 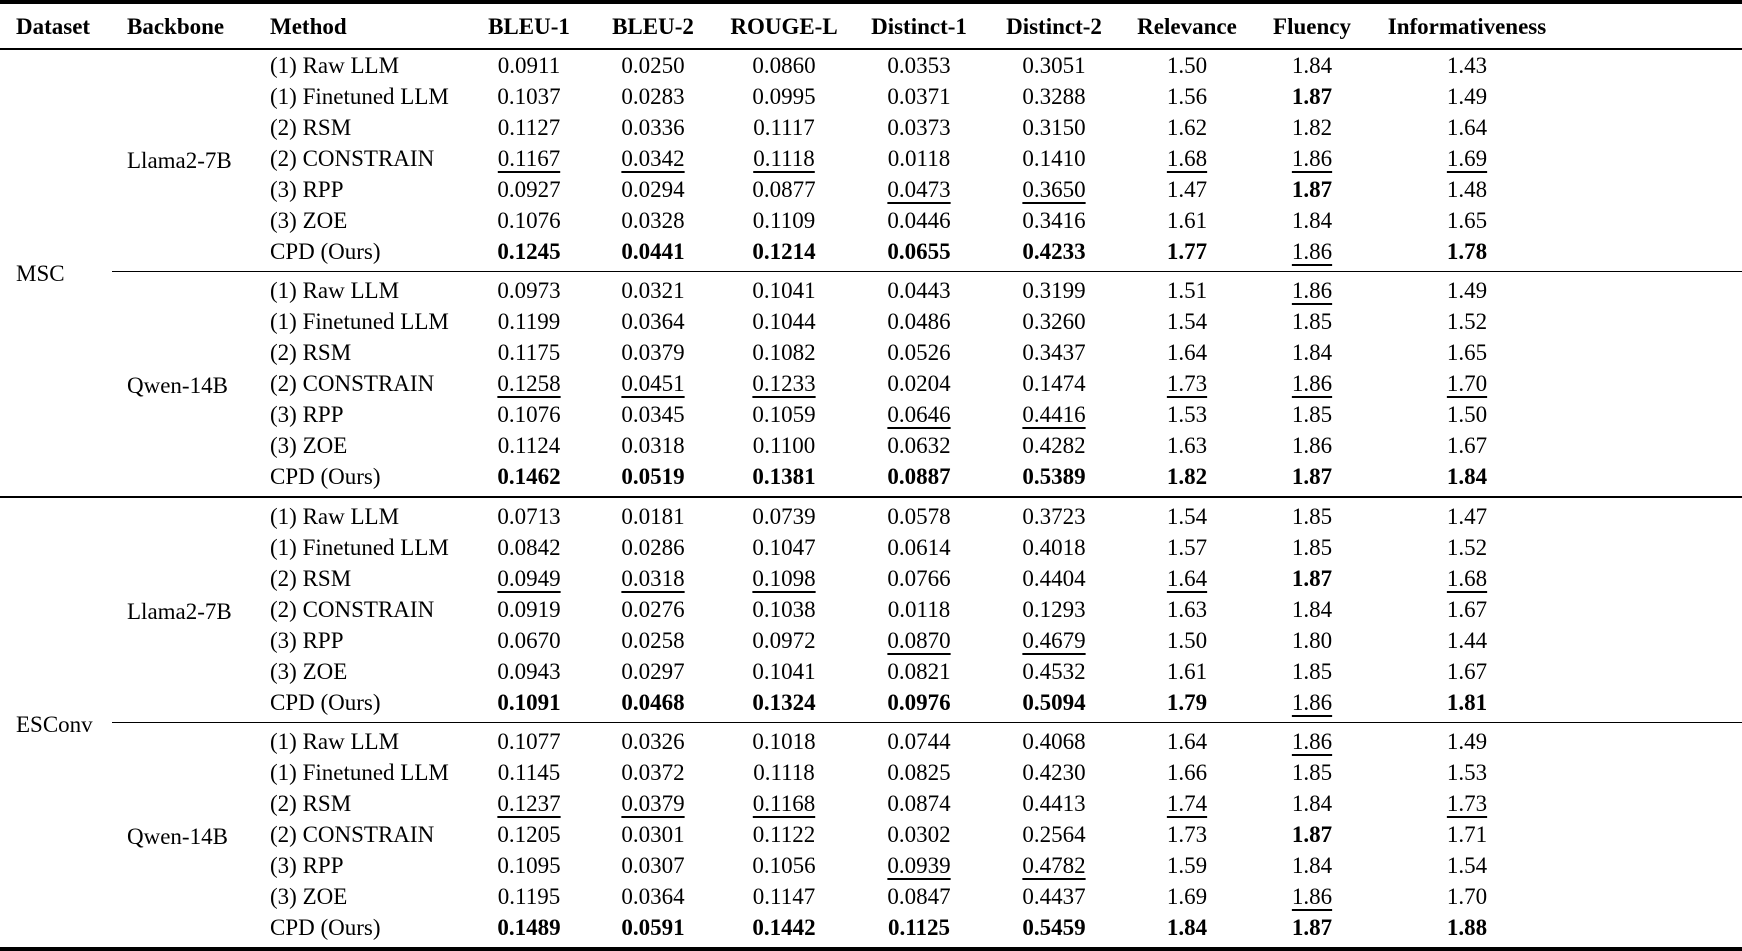 What do you see at coordinates (1054, 26) in the screenshot?
I see `column-header-distinct2: Distinct-2` at bounding box center [1054, 26].